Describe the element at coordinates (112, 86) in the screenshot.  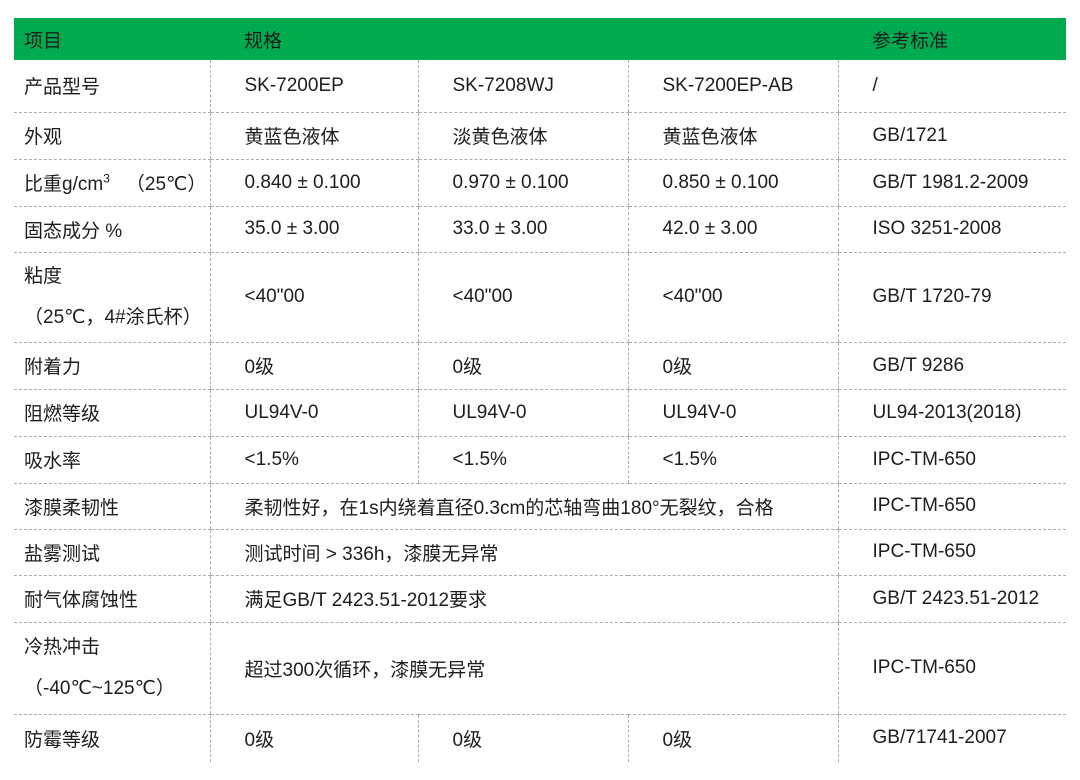
I see `row-label: 产品型号` at that location.